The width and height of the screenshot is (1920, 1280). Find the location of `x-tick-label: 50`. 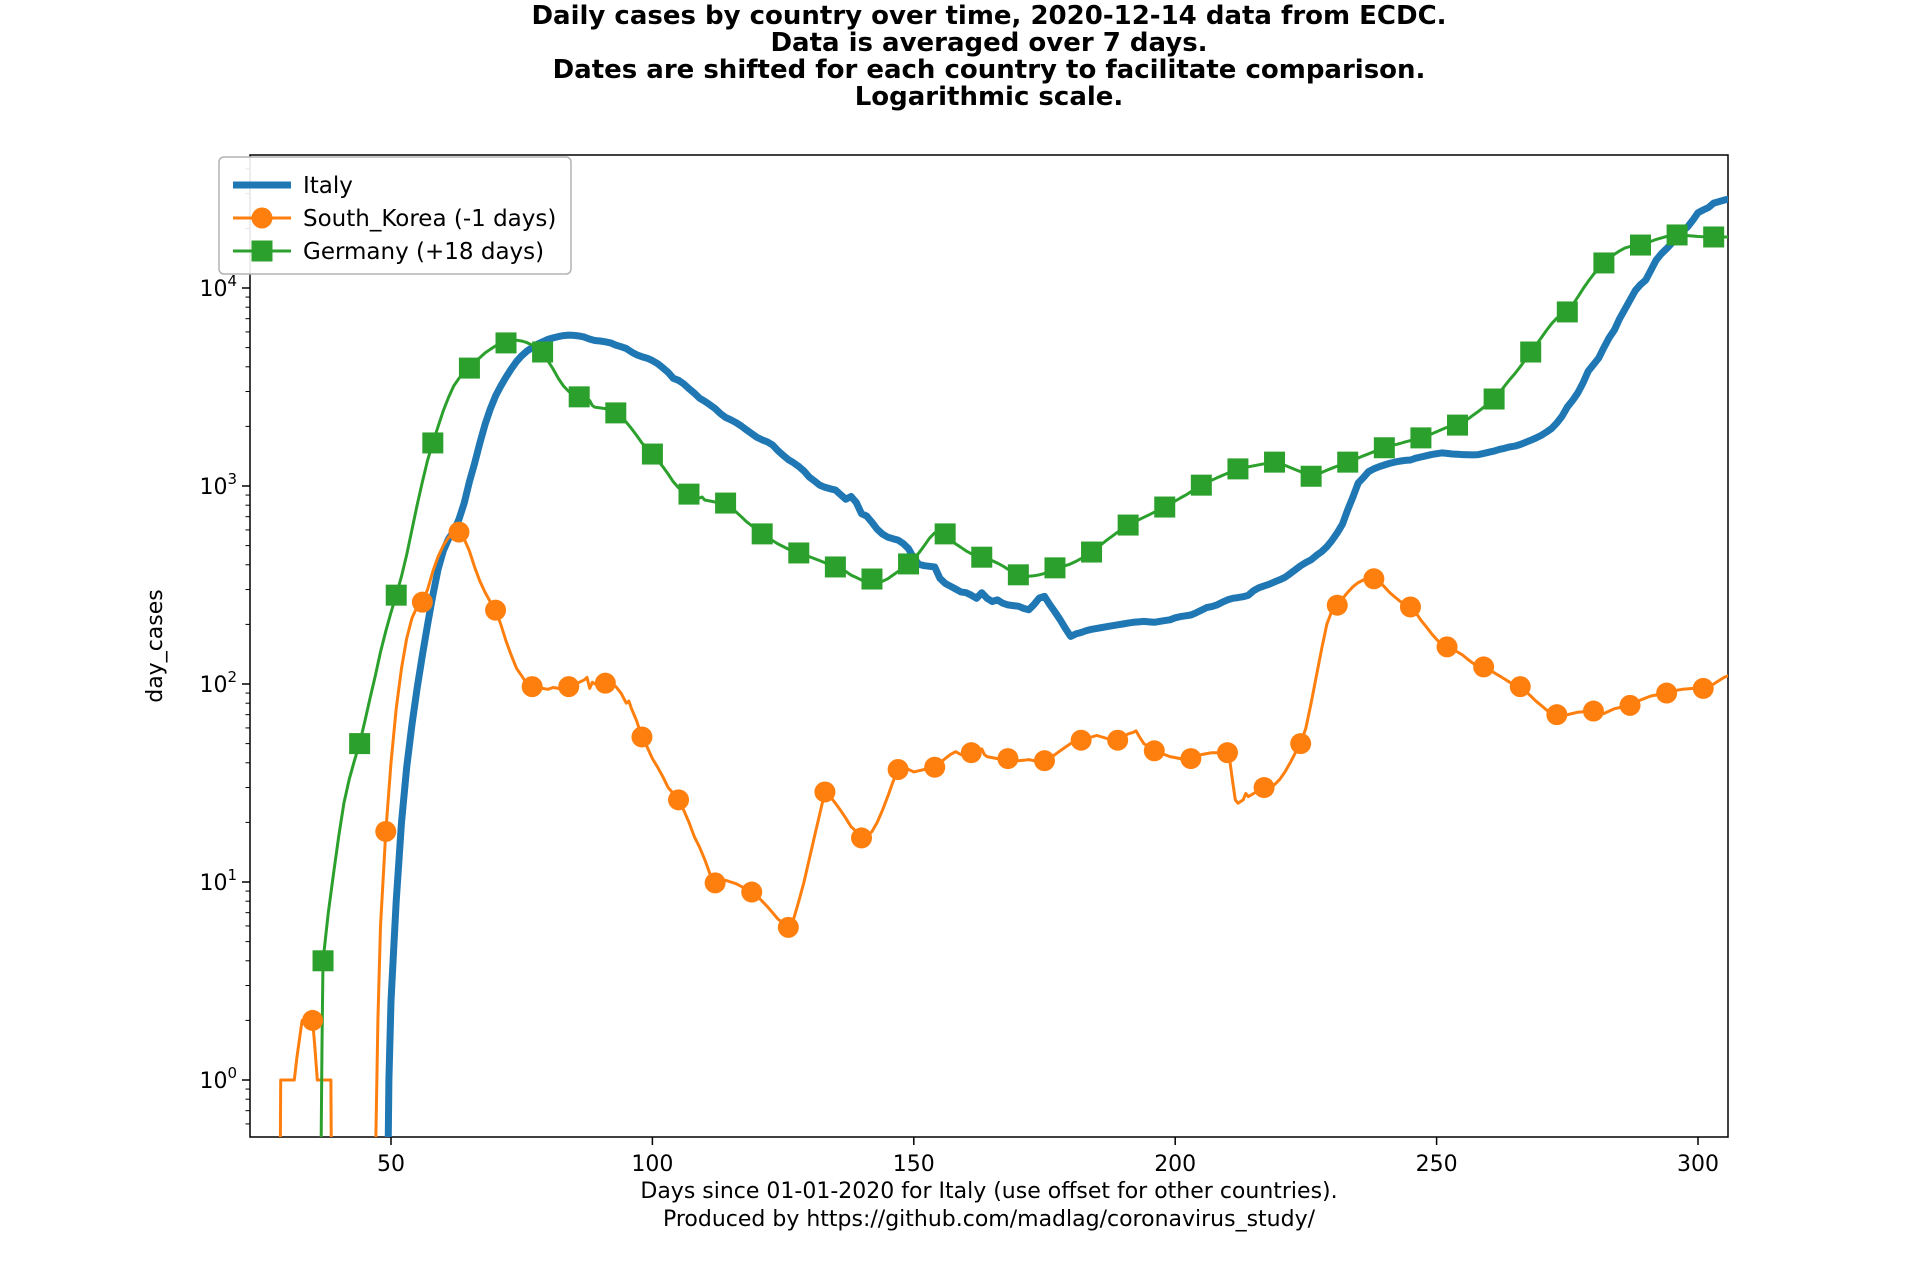

x-tick-label: 50 is located at coordinates (391, 1164).